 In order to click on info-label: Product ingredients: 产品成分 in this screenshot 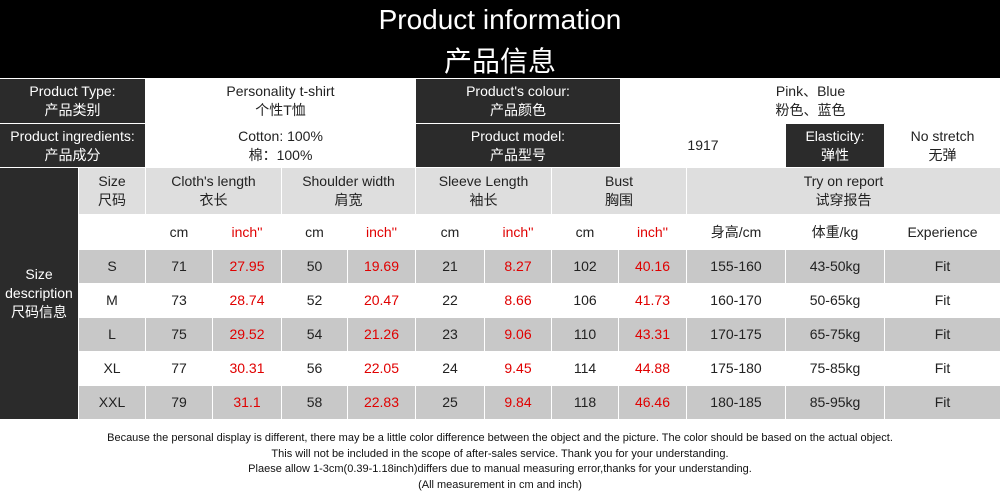, I will do `click(72, 145)`.